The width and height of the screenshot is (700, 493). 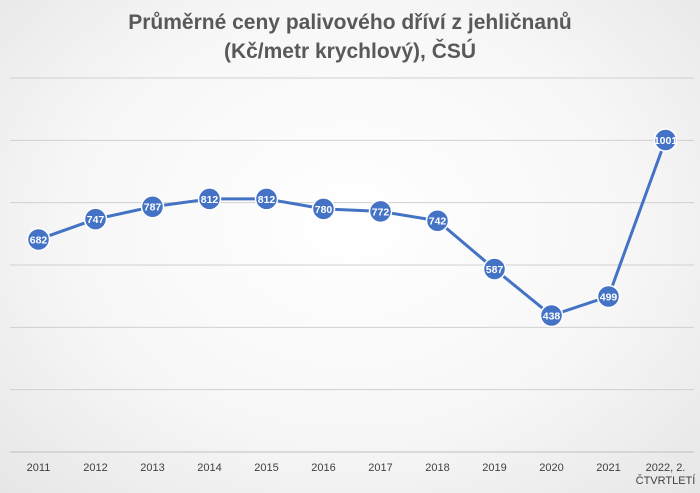 I want to click on data-label: 747, so click(x=96, y=220).